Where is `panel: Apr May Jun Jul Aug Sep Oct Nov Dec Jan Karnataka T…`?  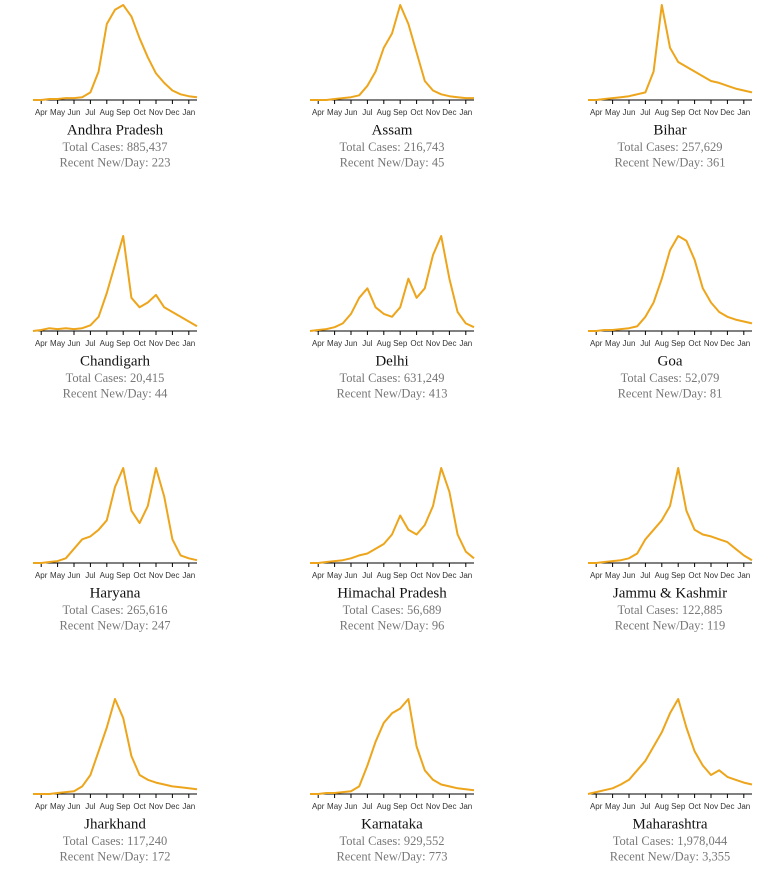 panel: Apr May Jun Jul Aug Sep Oct Nov Dec Jan Karnataka T… is located at coordinates (392, 780).